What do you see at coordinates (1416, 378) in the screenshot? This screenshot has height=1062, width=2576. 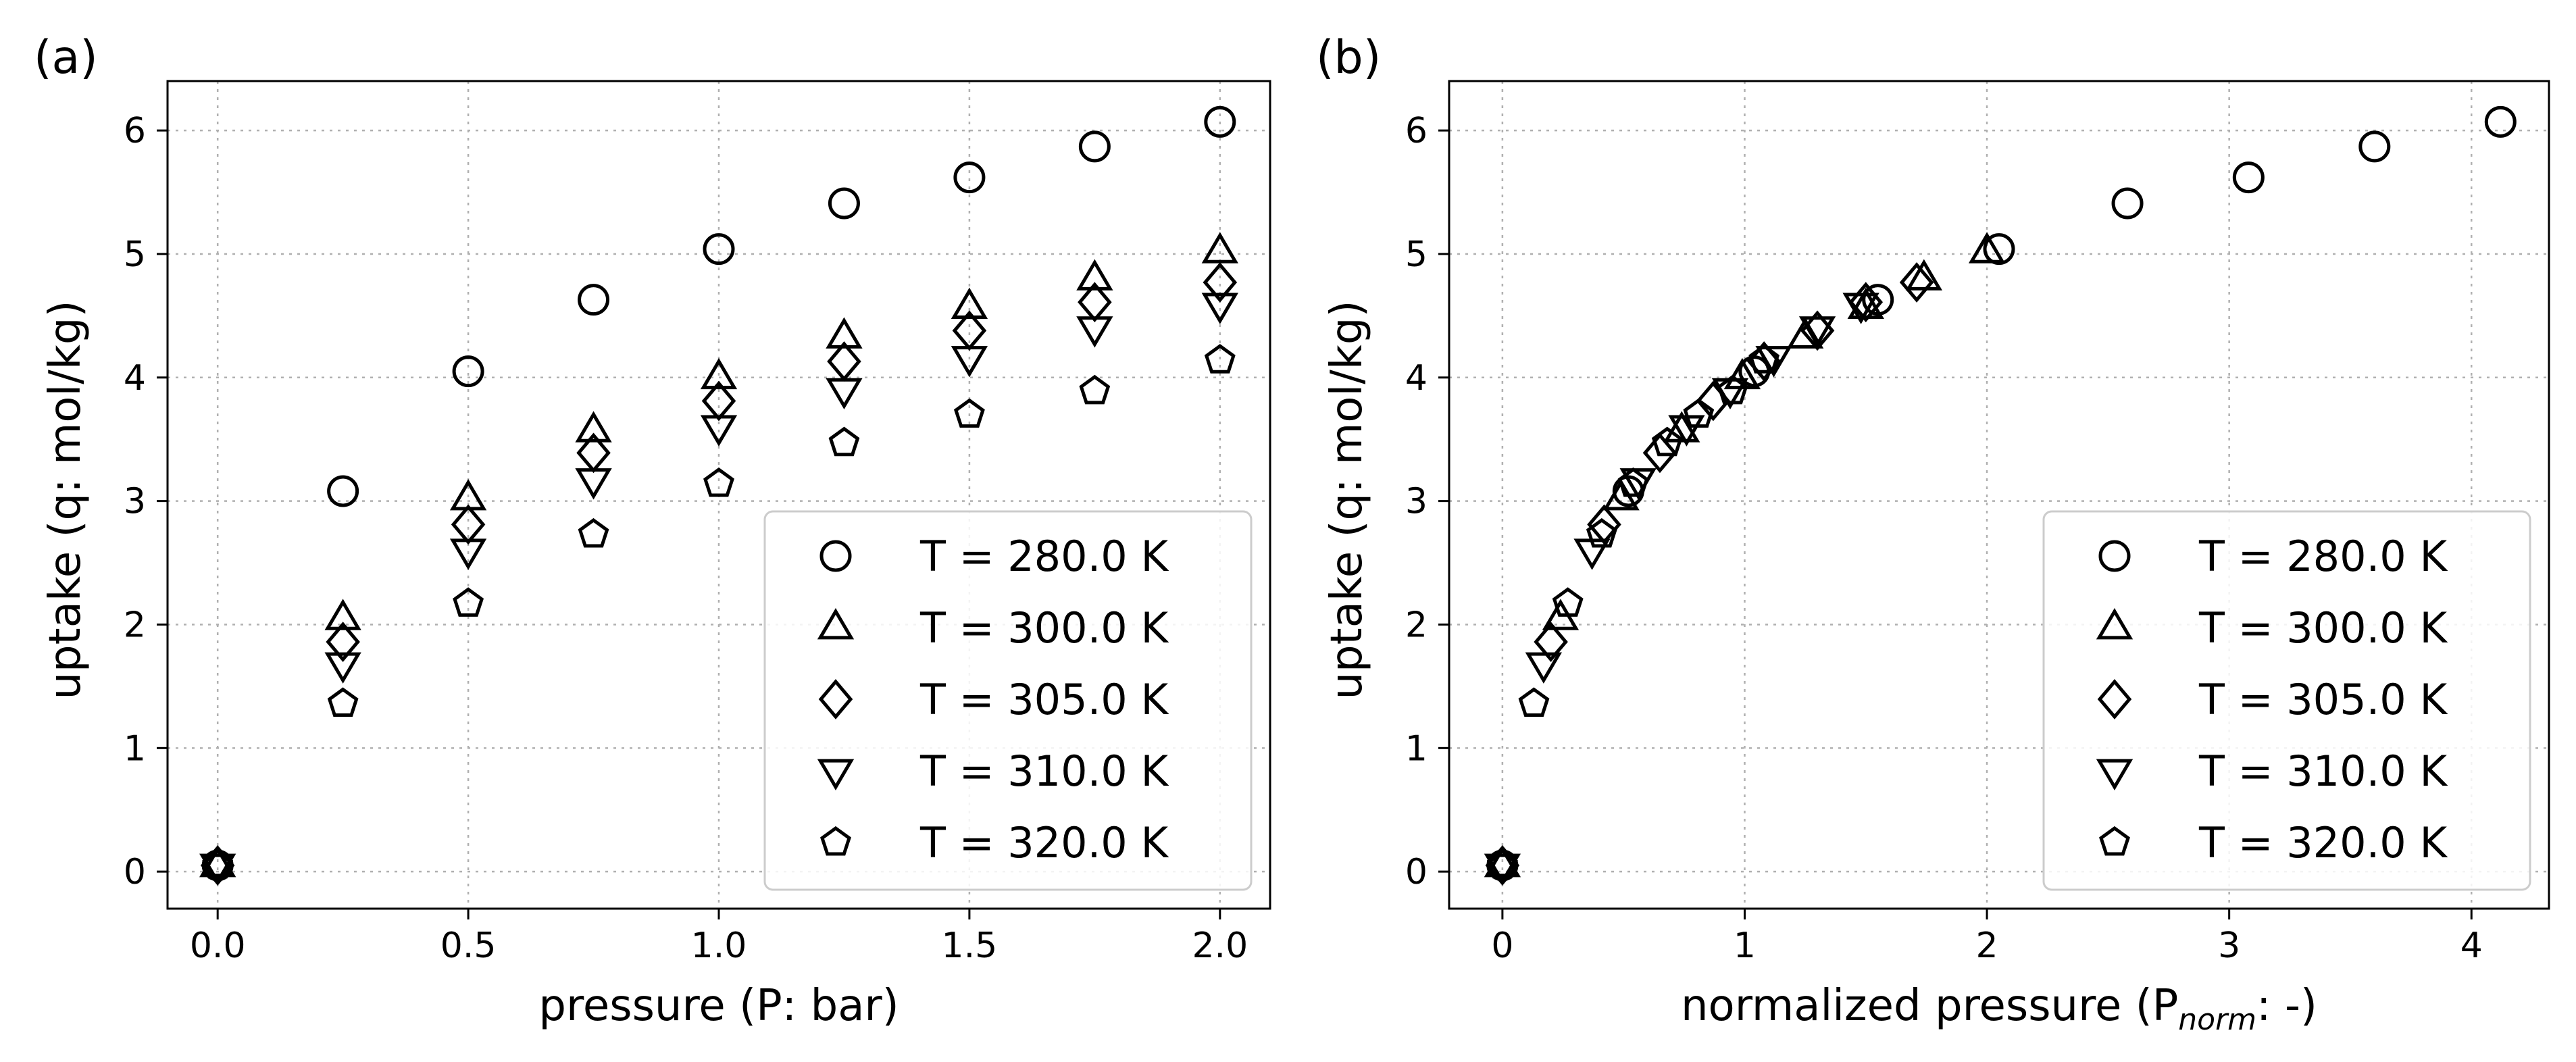 I see `y-tick-label: 4` at bounding box center [1416, 378].